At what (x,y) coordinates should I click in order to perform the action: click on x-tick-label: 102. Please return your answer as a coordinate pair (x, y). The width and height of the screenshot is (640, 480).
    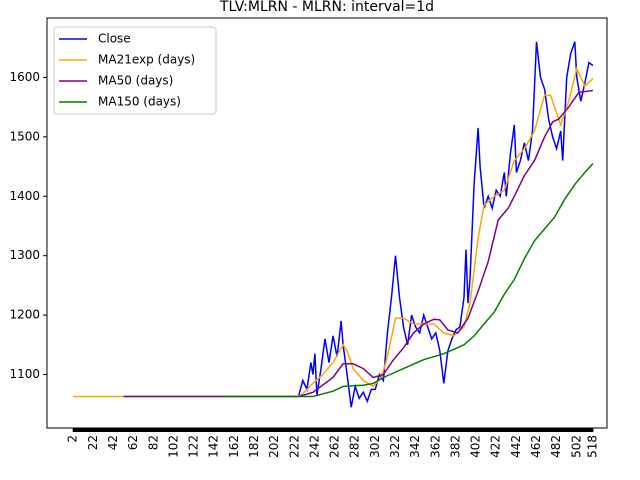
    Looking at the image, I should click on (173, 446).